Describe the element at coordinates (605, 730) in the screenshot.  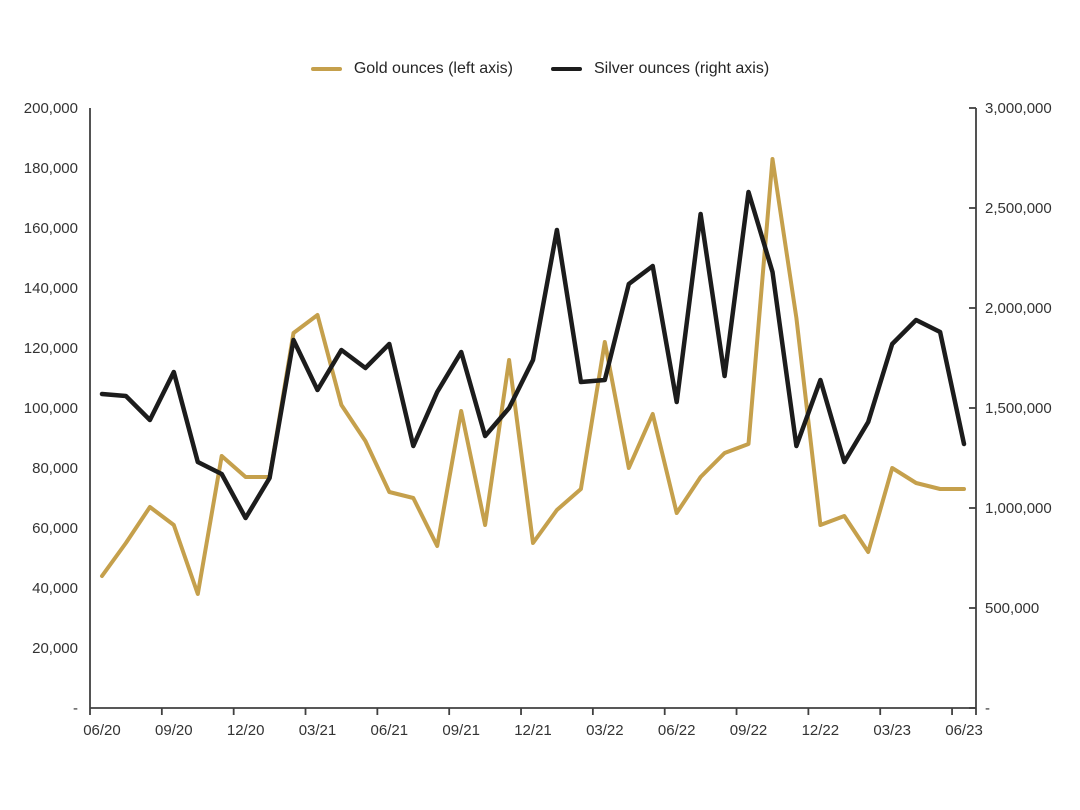
I see `x-axis-label: 03/22` at that location.